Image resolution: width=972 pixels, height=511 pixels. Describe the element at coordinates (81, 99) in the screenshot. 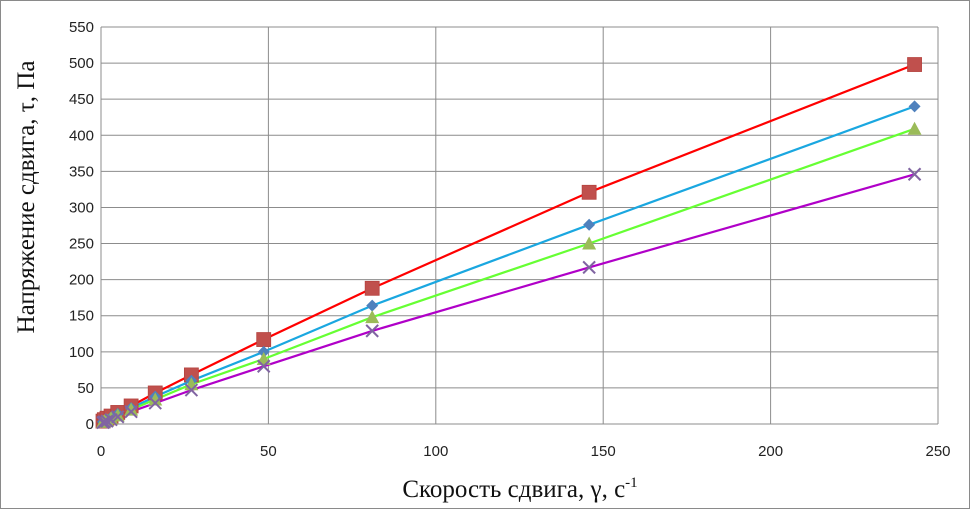

I see `y-tick-label: 450` at that location.